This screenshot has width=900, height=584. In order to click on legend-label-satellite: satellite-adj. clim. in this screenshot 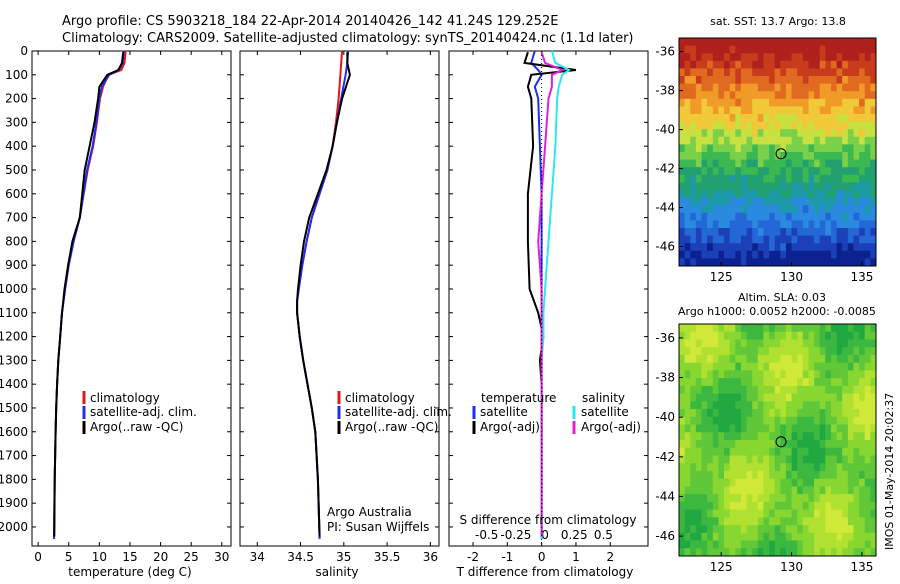, I will do `click(143, 412)`.